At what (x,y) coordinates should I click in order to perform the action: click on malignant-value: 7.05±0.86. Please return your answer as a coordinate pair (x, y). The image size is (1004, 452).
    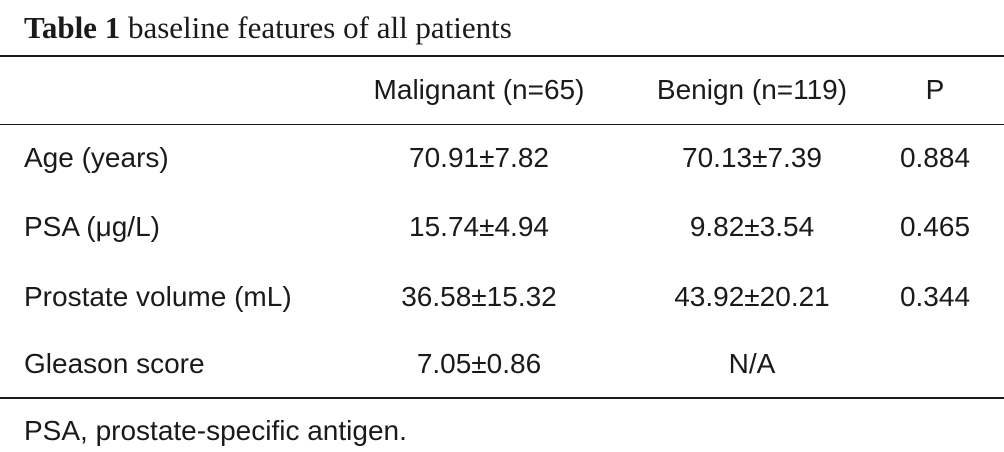
    Looking at the image, I should click on (479, 363).